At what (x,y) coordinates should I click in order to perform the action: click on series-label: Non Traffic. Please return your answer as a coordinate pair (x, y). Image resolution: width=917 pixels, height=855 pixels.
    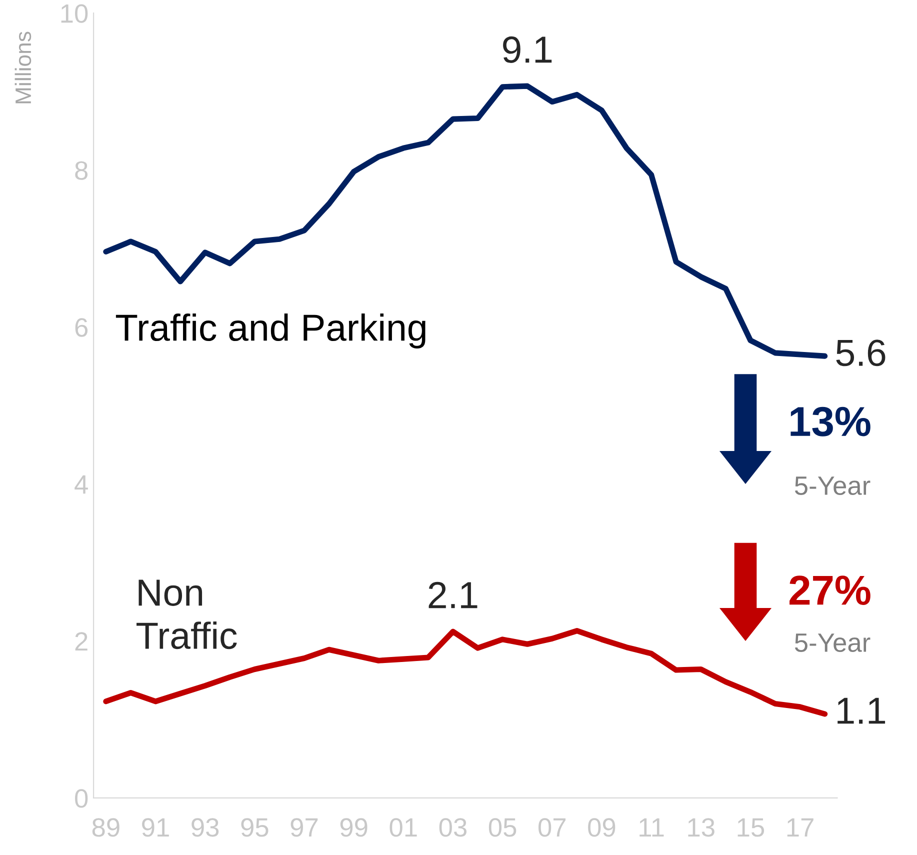
    Looking at the image, I should click on (186, 615).